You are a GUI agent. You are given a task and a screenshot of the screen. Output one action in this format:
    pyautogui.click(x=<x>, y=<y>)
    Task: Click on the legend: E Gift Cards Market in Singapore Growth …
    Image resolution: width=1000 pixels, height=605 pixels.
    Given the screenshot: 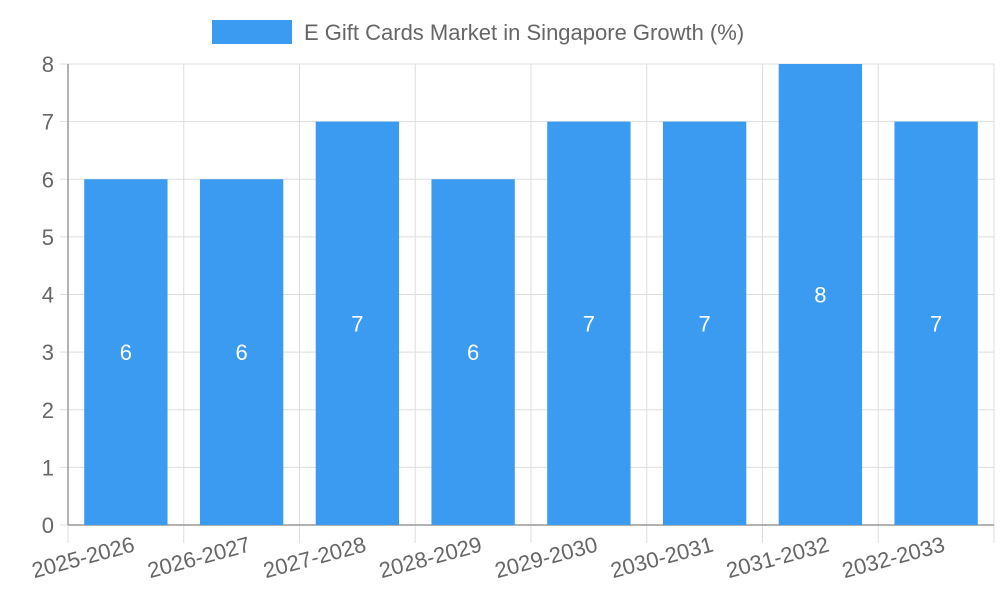 What is the action you would take?
    pyautogui.click(x=478, y=32)
    